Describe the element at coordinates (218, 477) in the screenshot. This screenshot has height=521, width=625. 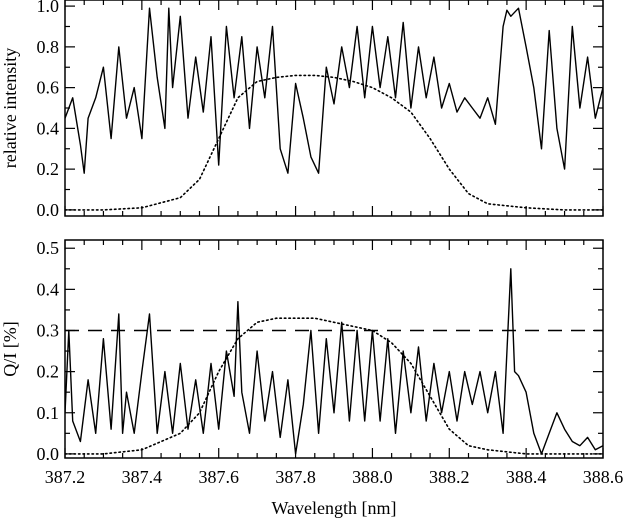
I see `x-tick-label: 387.6` at that location.